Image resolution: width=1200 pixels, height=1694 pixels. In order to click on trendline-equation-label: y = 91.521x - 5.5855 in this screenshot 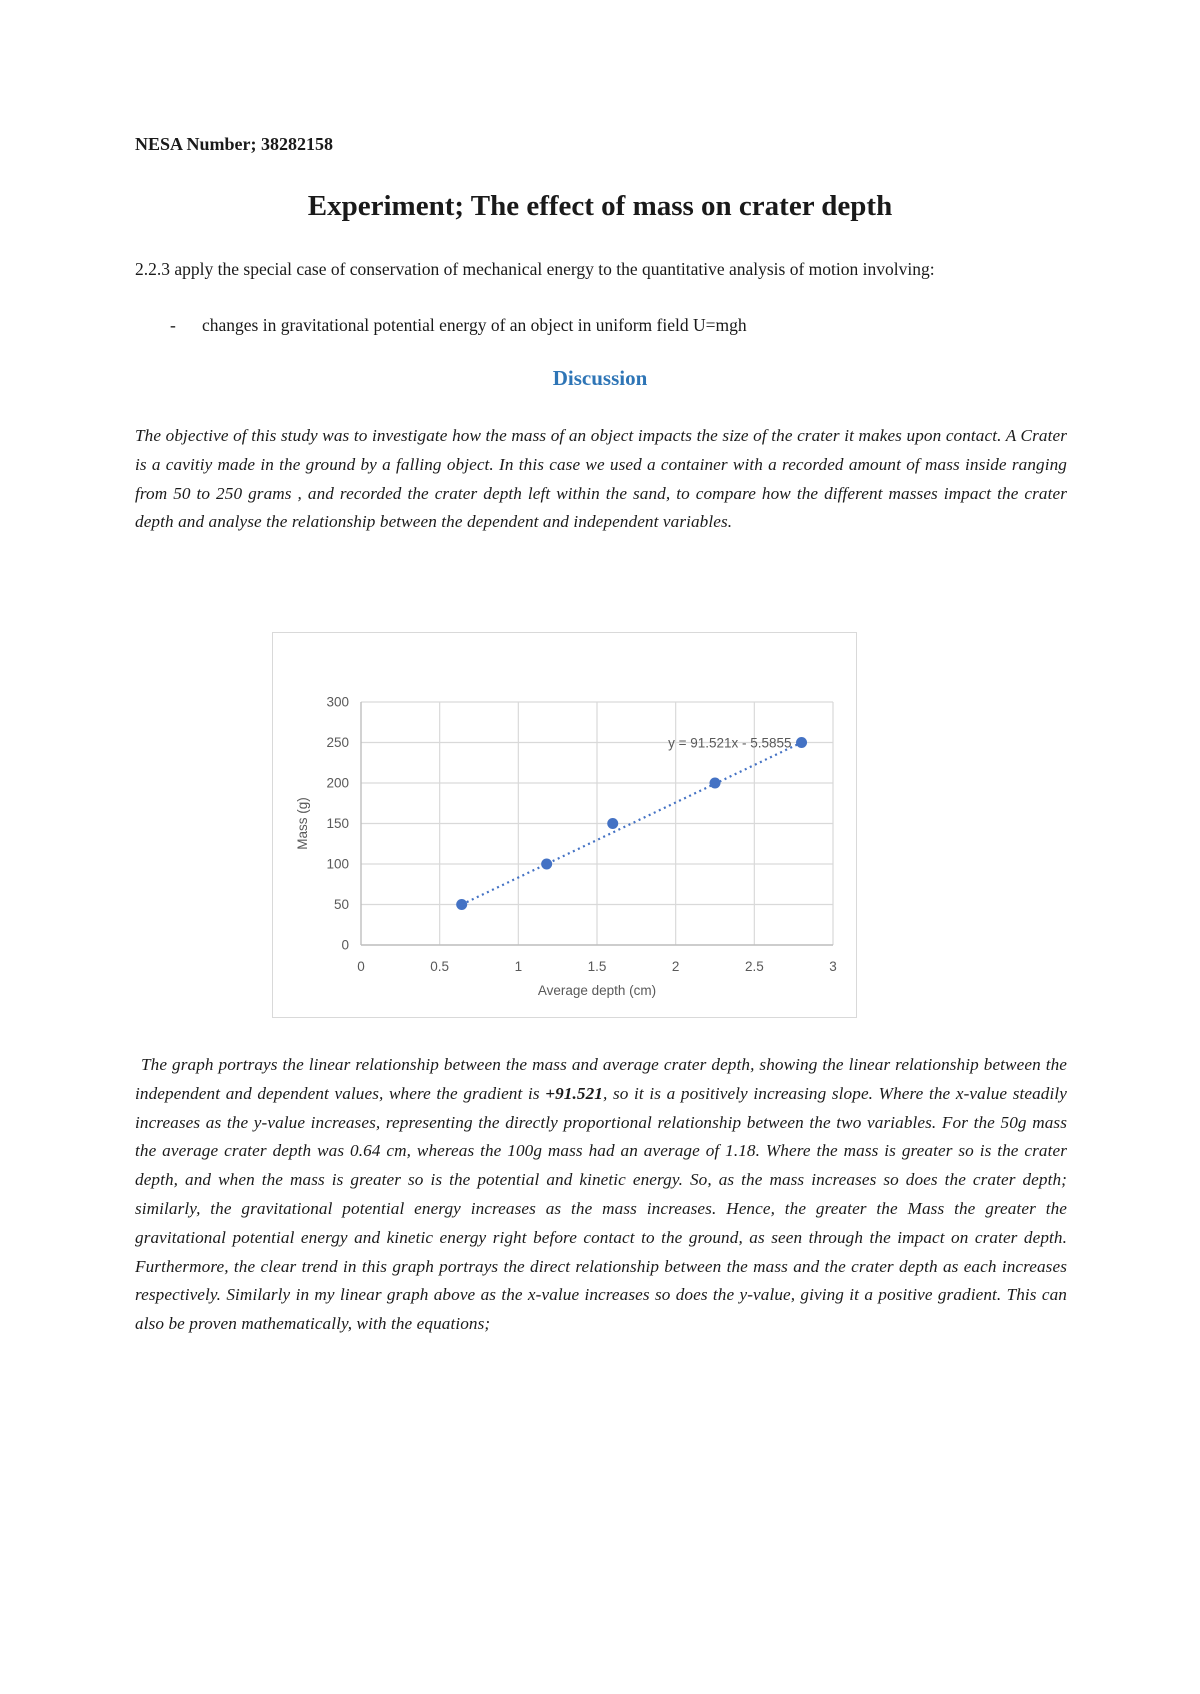, I will do `click(729, 743)`.